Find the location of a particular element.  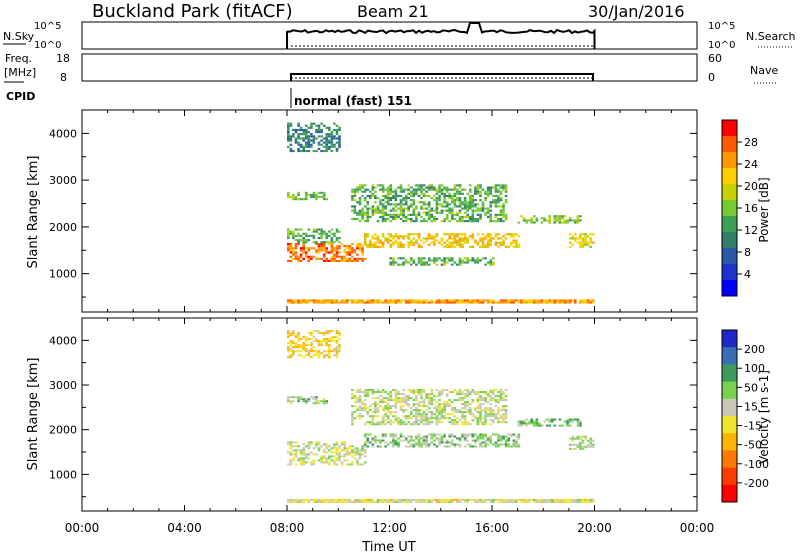

freq-tick-high: 18 is located at coordinates (63, 58).